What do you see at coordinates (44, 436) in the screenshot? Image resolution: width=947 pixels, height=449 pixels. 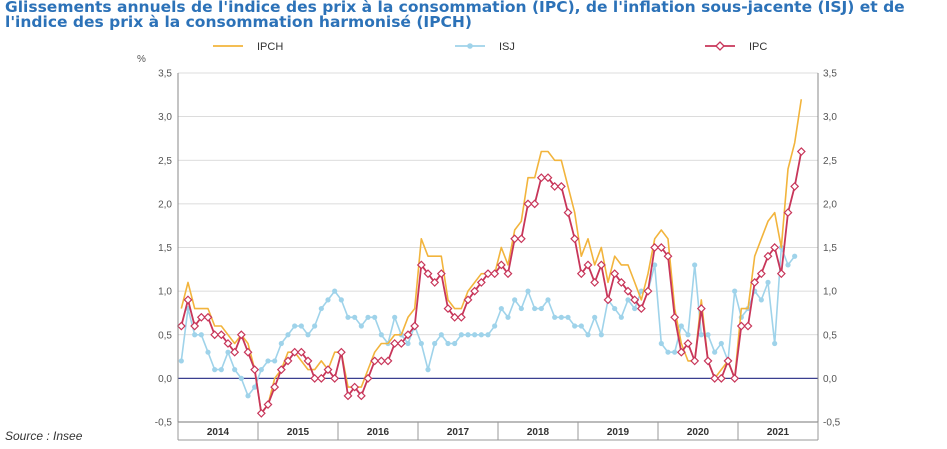 I see `source-note: Source : Insee` at bounding box center [44, 436].